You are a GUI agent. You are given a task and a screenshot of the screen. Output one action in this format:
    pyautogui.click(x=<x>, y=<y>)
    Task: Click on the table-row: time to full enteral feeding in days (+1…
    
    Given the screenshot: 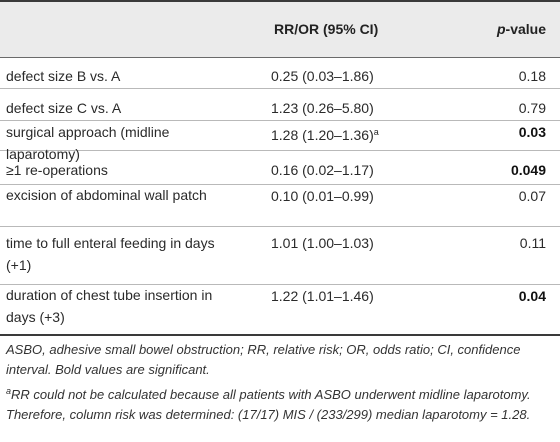 What is the action you would take?
    pyautogui.click(x=280, y=255)
    